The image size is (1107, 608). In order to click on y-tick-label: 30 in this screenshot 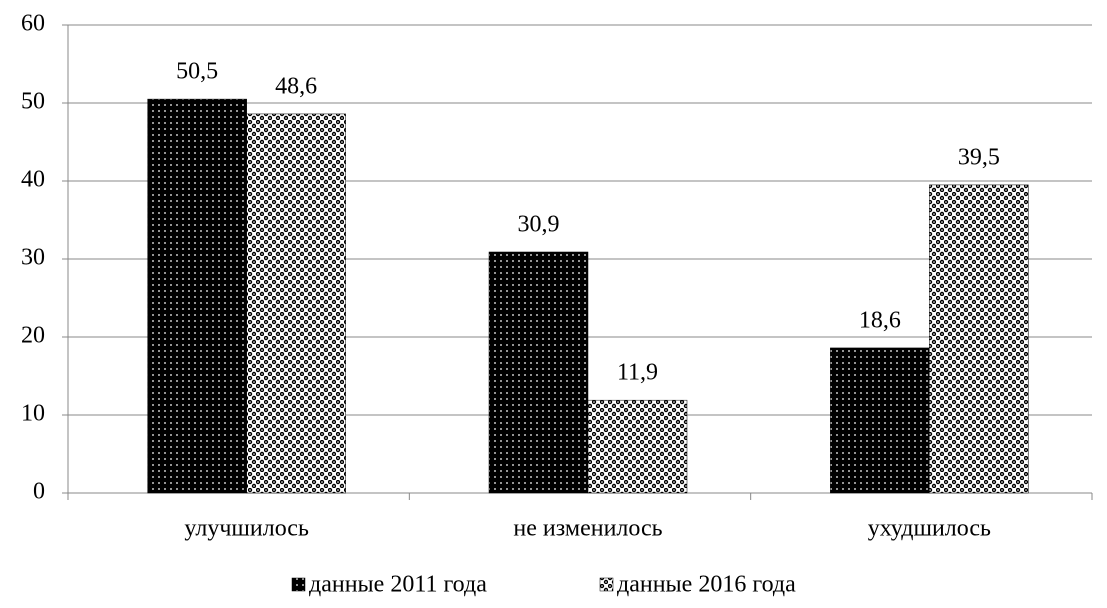, I will do `click(33, 258)`.